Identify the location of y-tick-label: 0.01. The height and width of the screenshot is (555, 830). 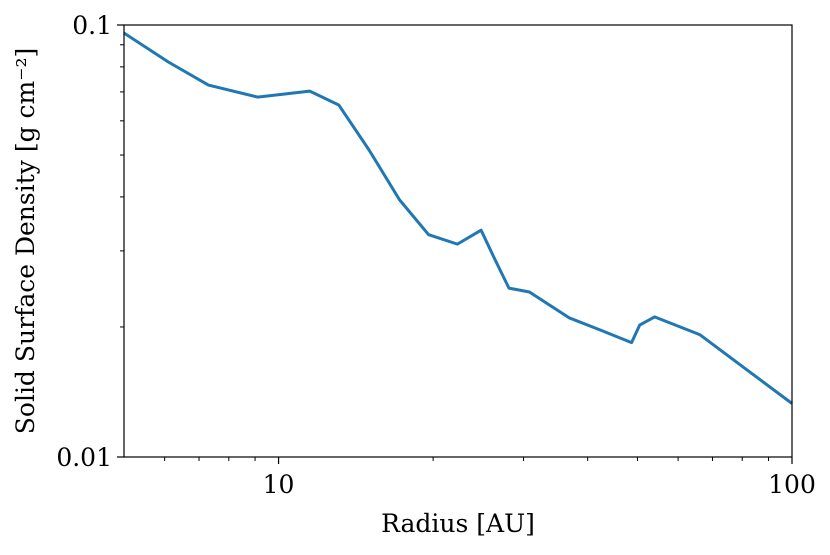
(84, 457).